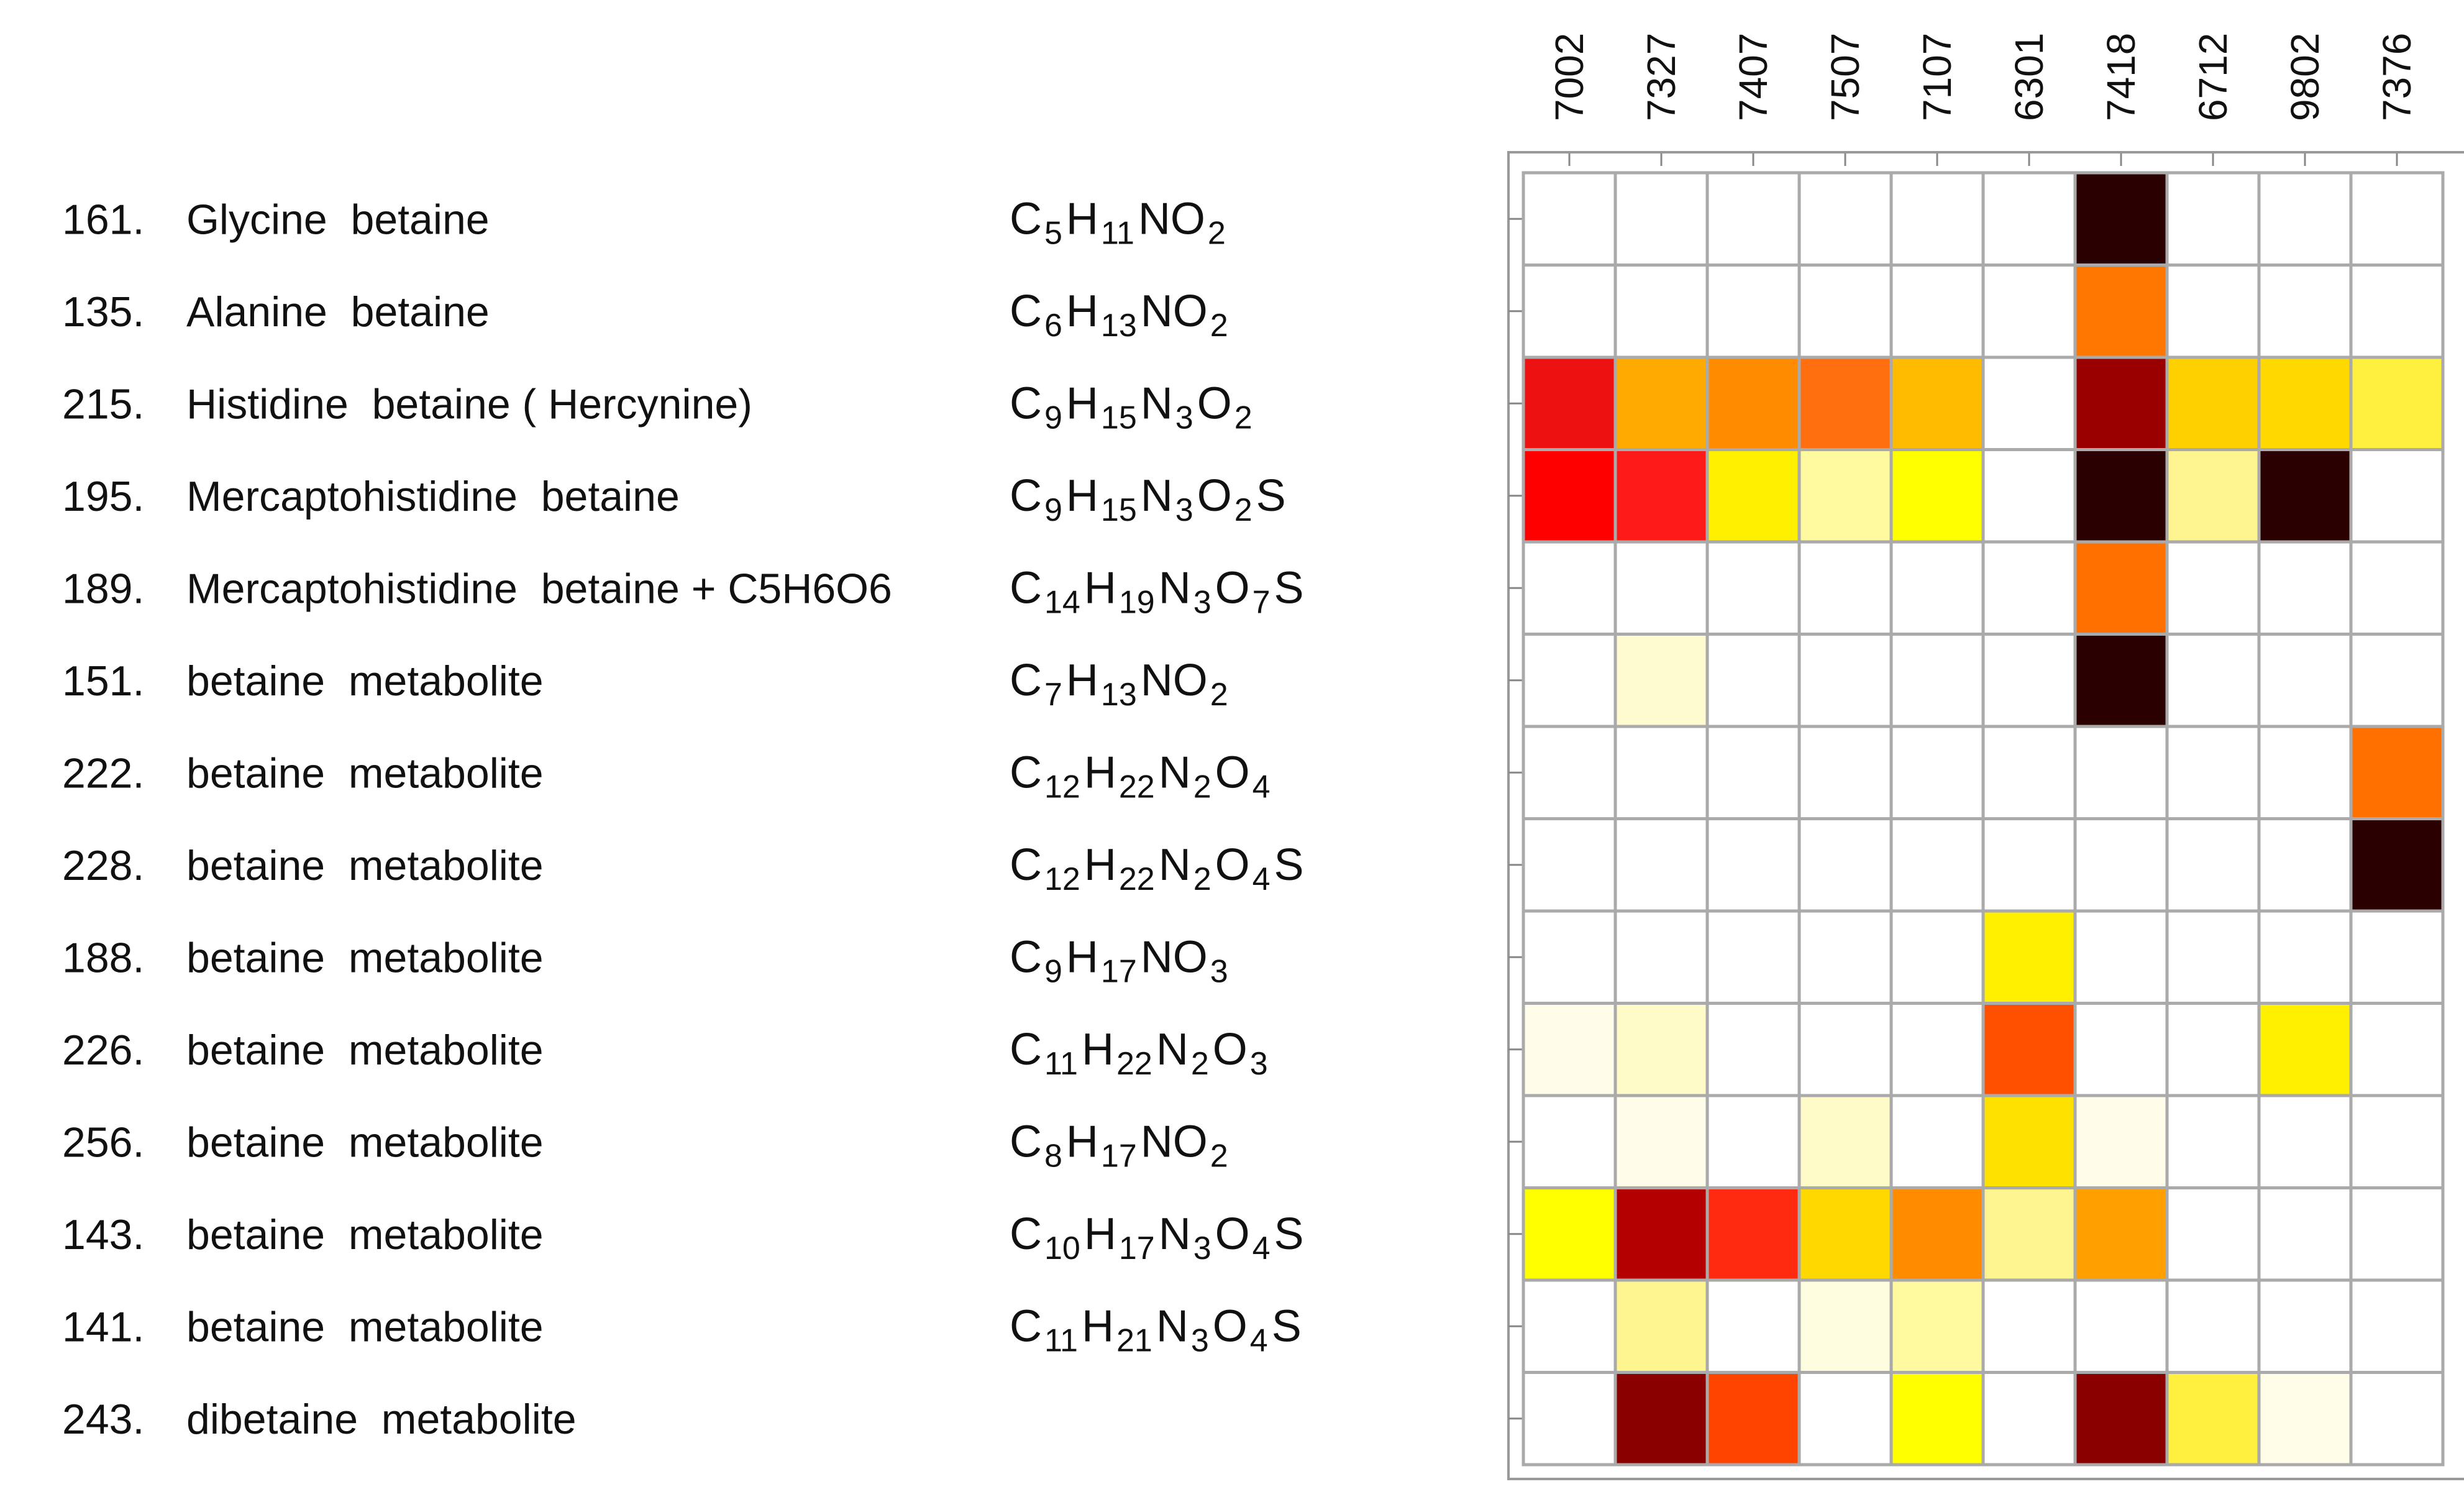  Describe the element at coordinates (103, 773) in the screenshot. I see `row-number: 222.` at that location.